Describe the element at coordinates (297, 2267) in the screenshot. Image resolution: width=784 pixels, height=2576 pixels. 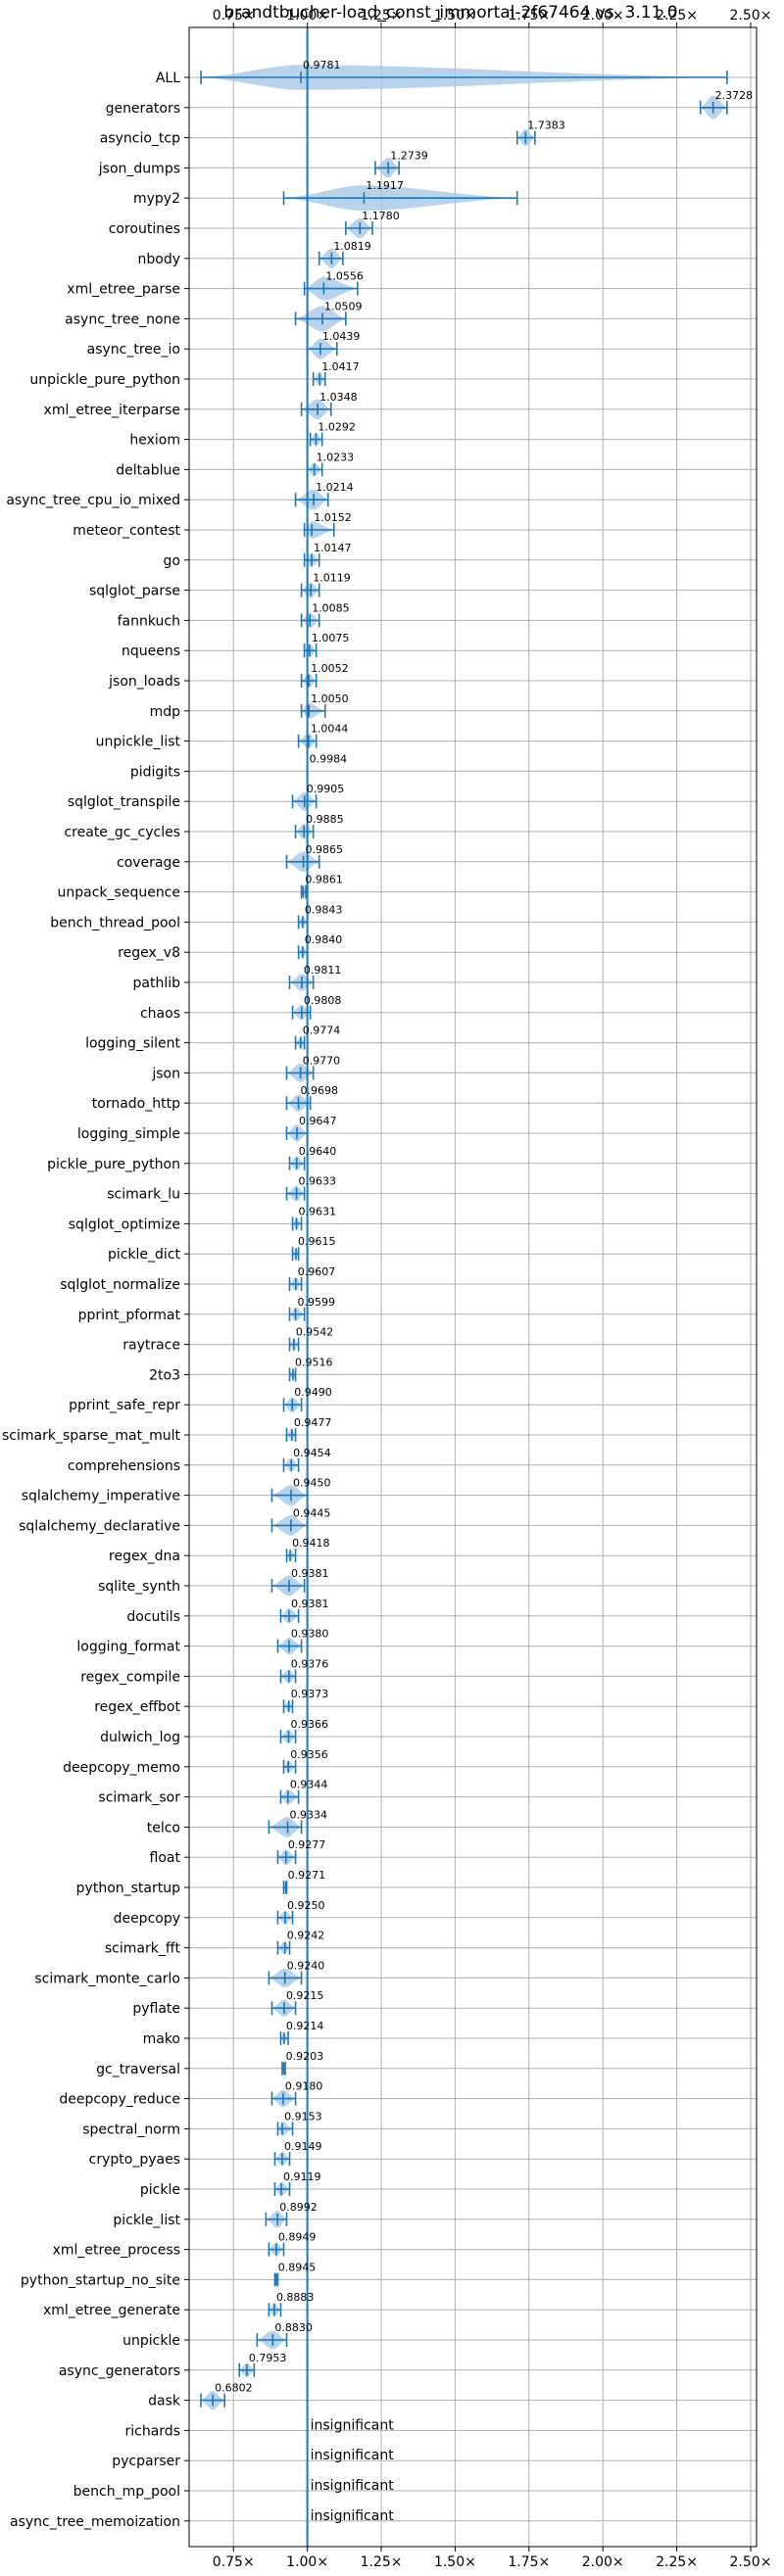
I see `value-label: 0.8945` at that location.